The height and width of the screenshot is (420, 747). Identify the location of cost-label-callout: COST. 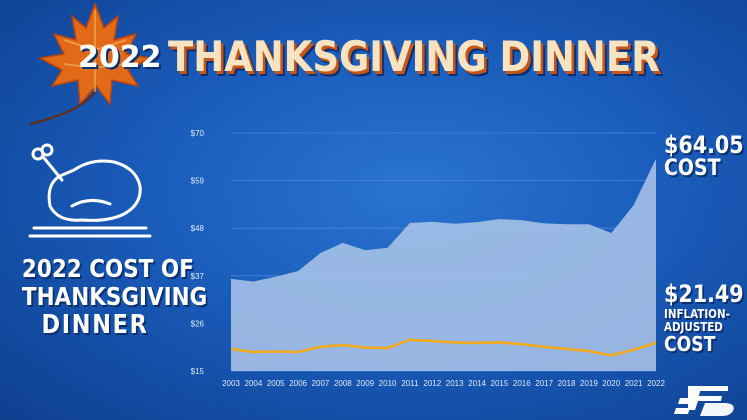
(692, 168).